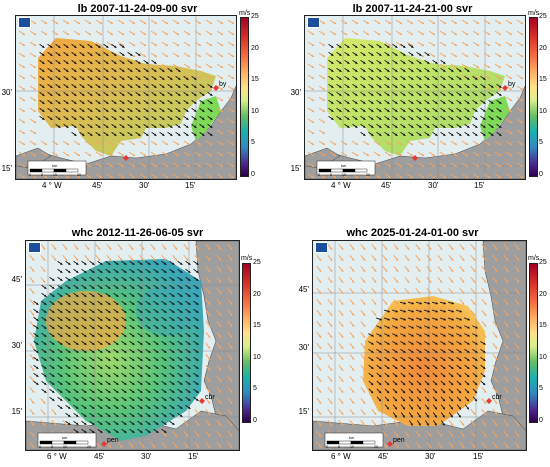 This screenshot has height=467, width=550. Describe the element at coordinates (210, 397) in the screenshot. I see `station-label: cbr` at that location.